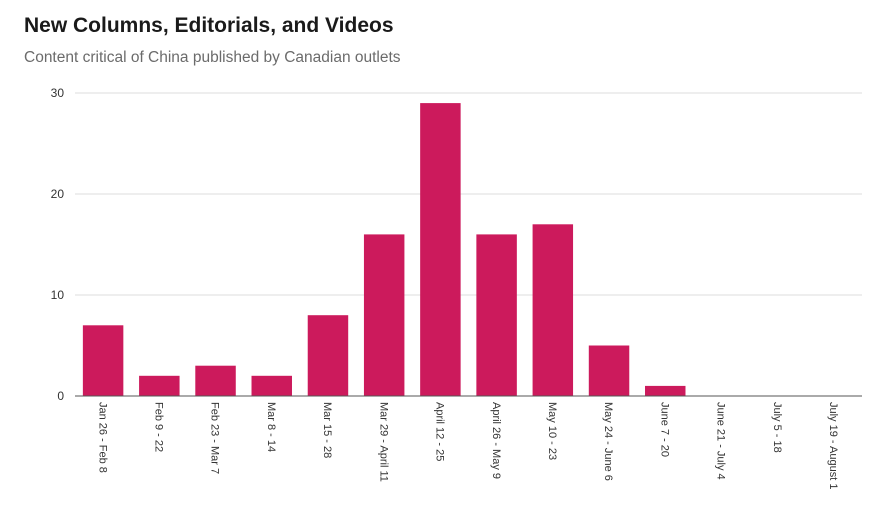 This screenshot has height=516, width=884. Describe the element at coordinates (58, 194) in the screenshot. I see `y-tick-label: 20` at that location.